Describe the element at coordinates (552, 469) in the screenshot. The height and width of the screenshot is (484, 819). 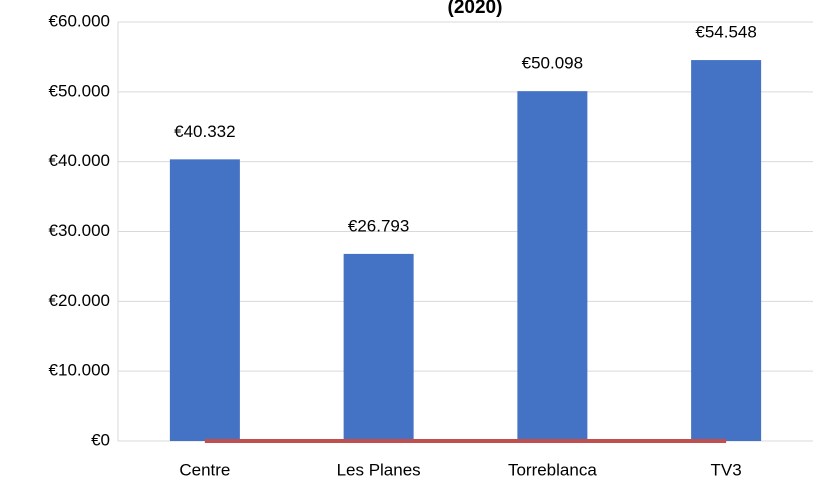
I see `x-tick-label: Torreblanca` at that location.